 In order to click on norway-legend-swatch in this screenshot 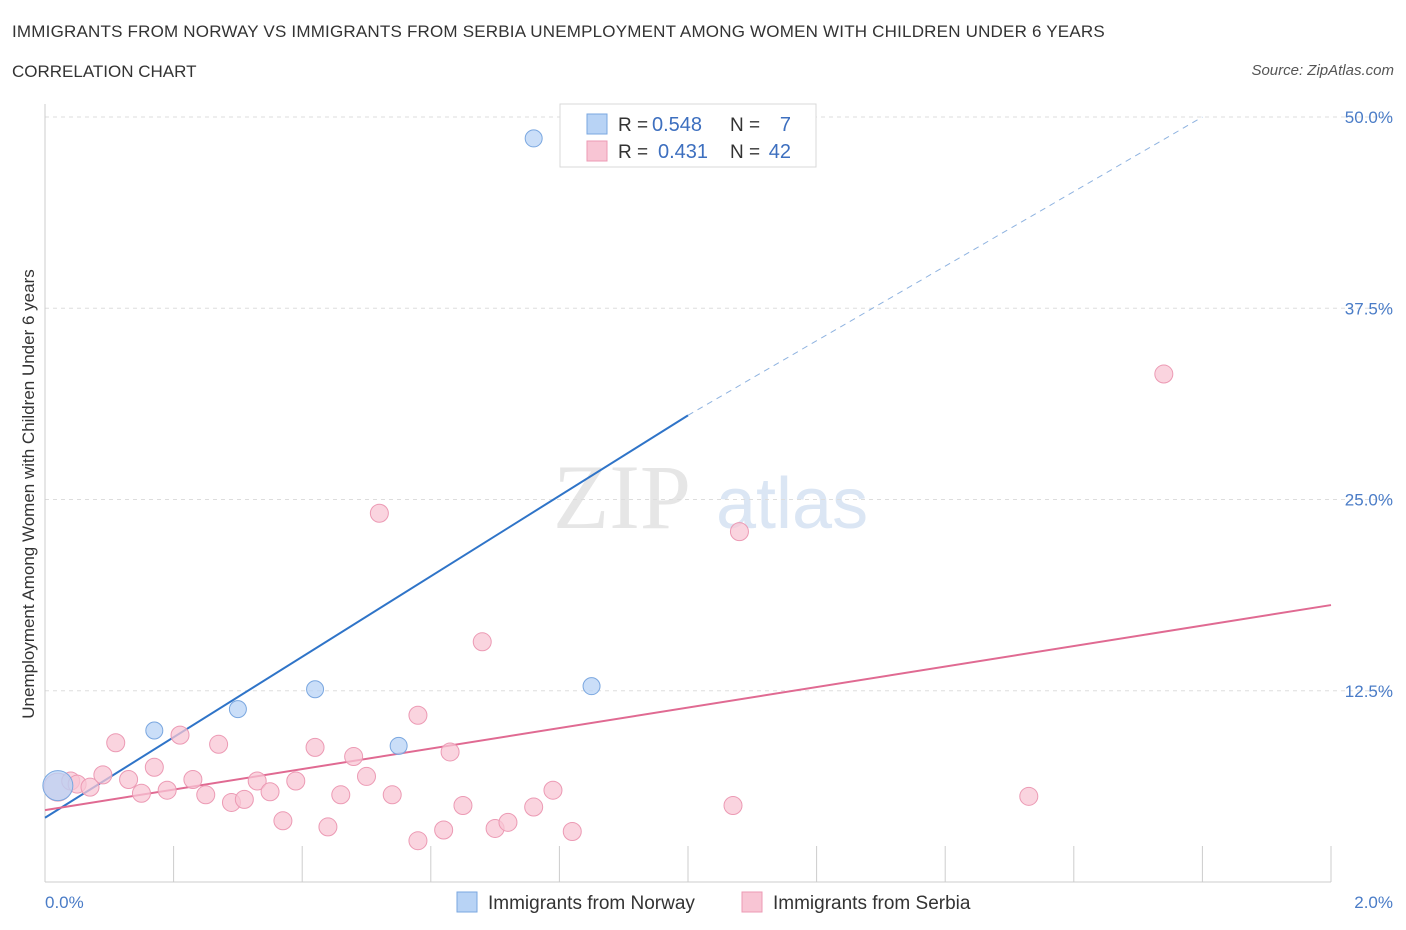, I will do `click(597, 124)`.